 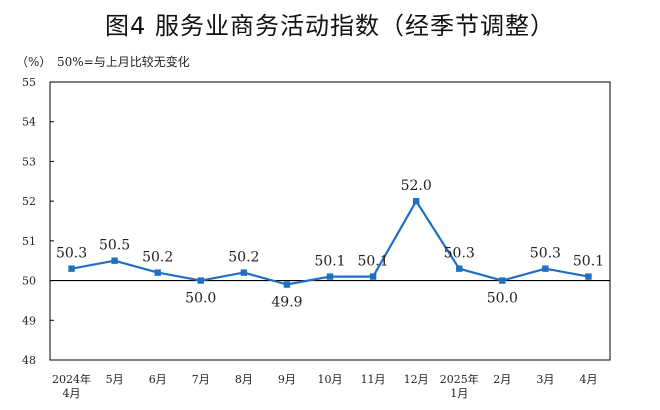 I want to click on x-tick-label: 3月, so click(x=545, y=379).